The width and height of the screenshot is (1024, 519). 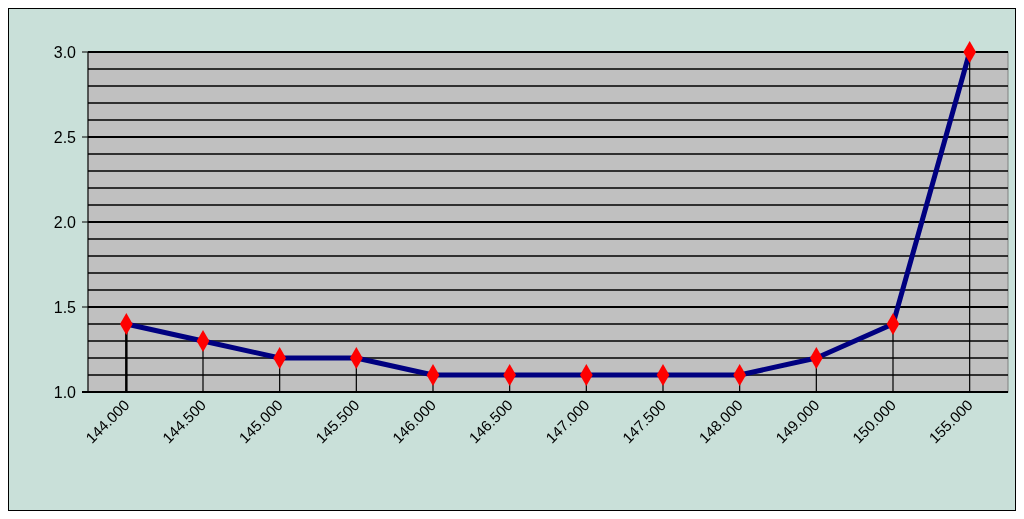 I want to click on y-tick-label: 2.5, so click(x=65, y=137).